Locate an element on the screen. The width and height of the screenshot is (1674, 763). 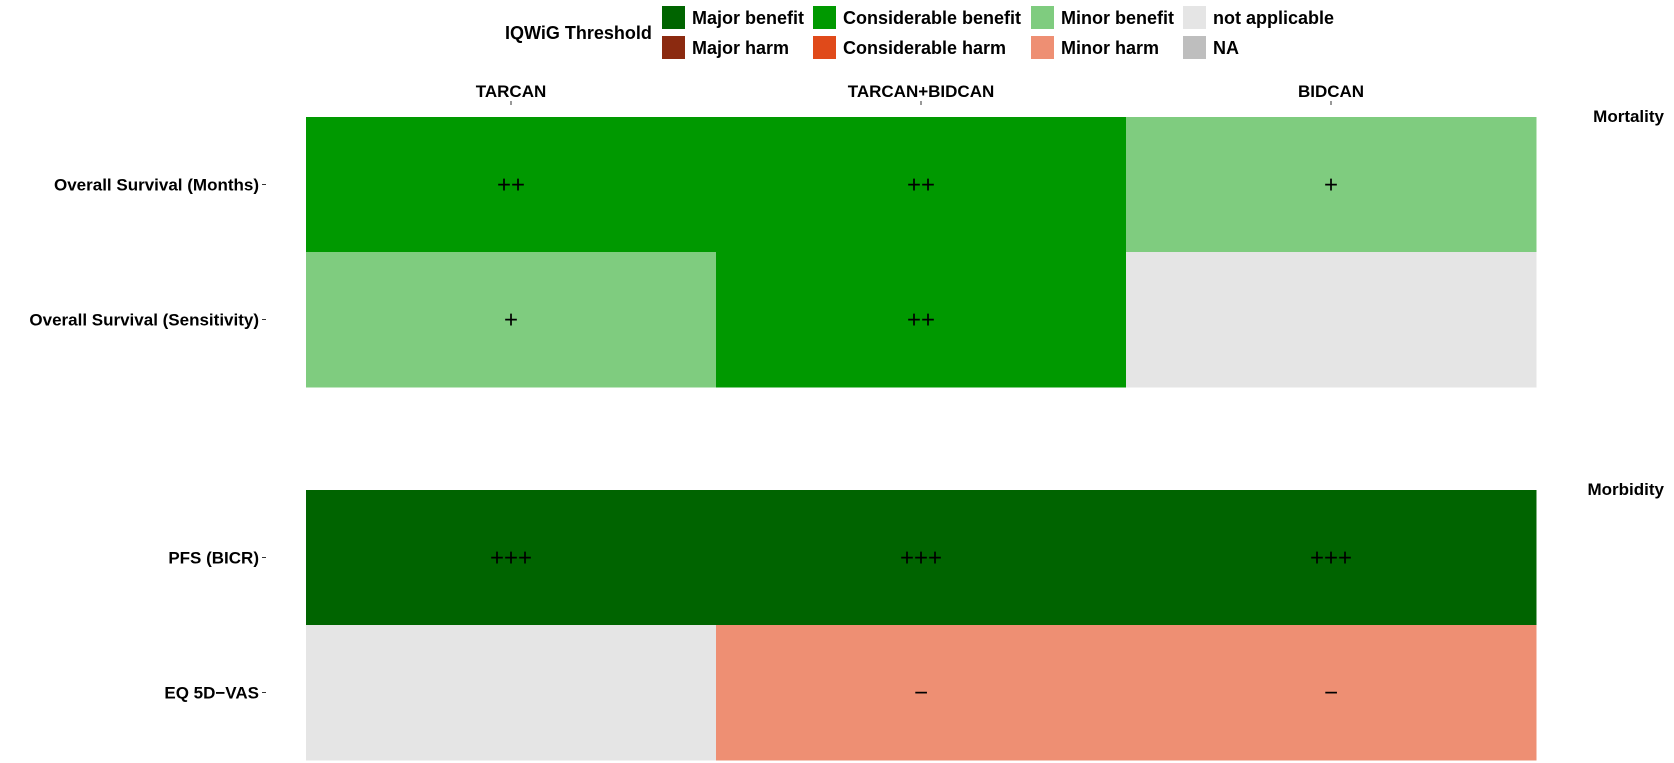
legend-label-major-harm: Major harm is located at coordinates (740, 48).